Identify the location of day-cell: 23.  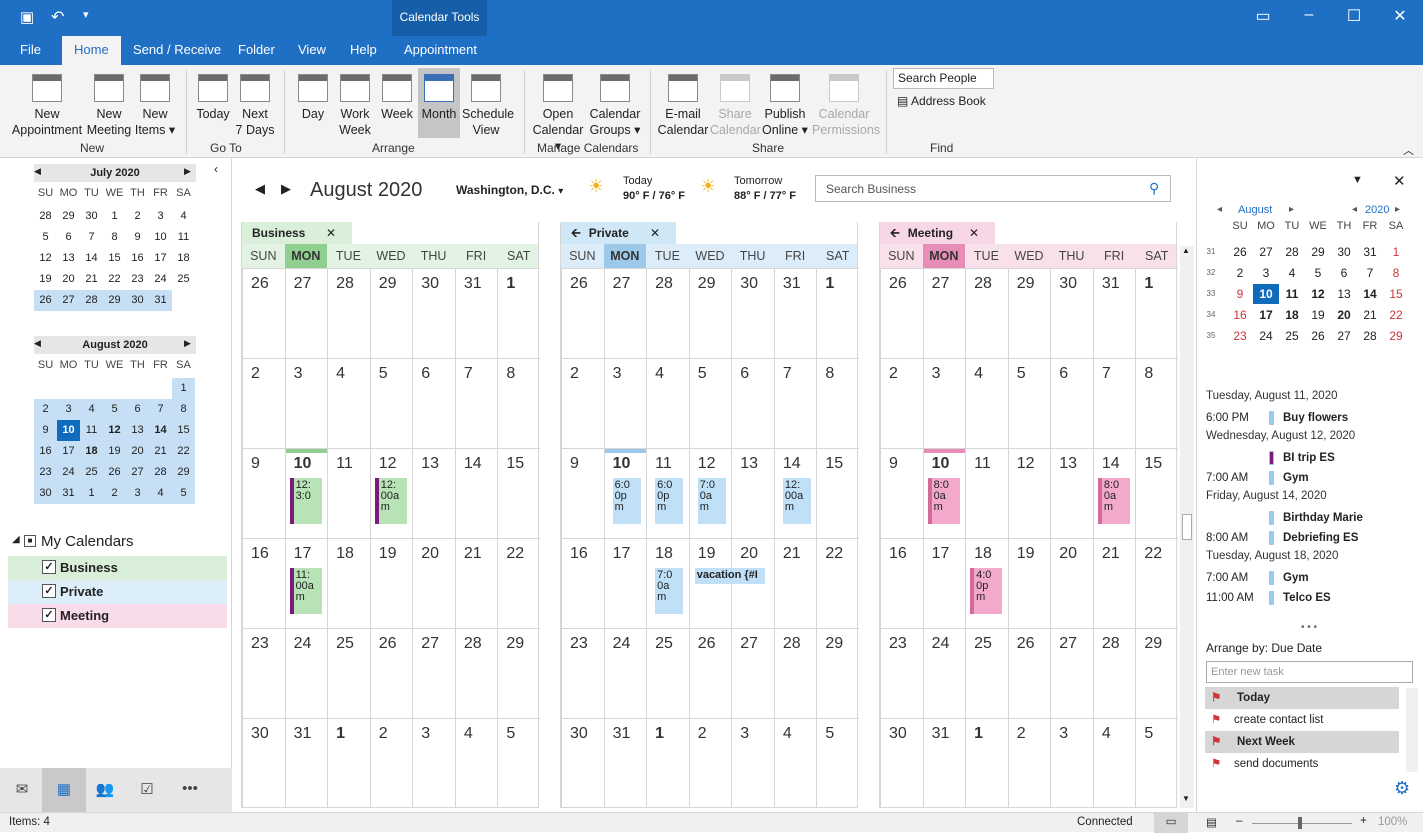
(263, 673).